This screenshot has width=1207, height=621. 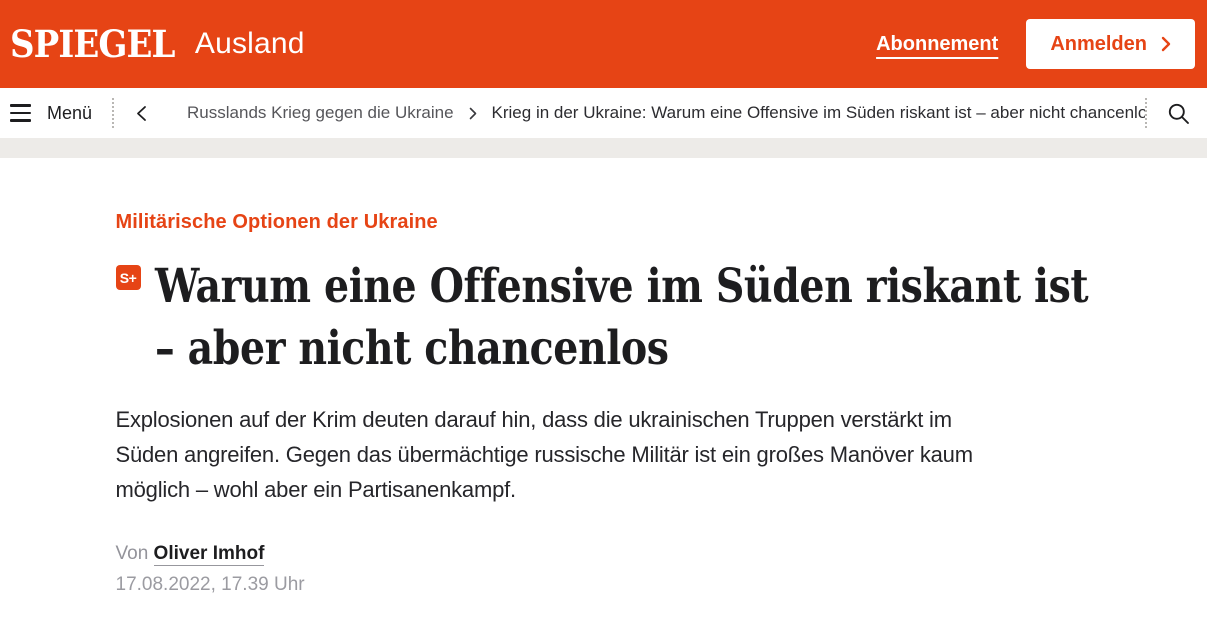 I want to click on separator-band, so click(x=603, y=148).